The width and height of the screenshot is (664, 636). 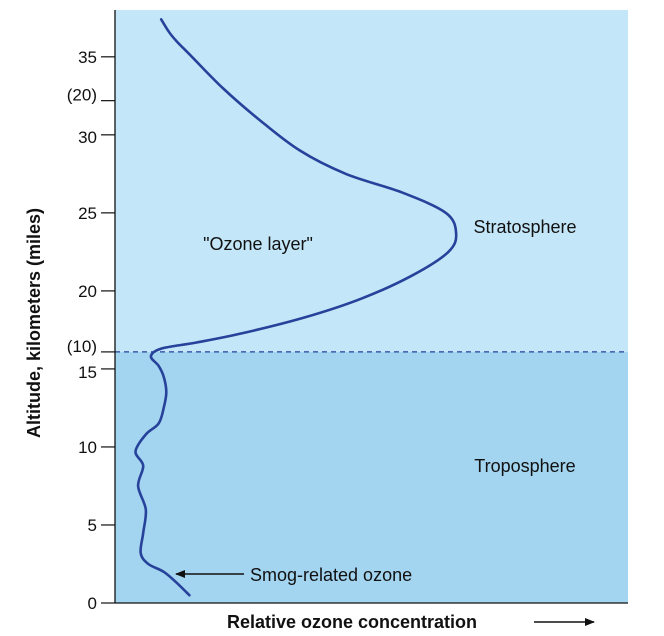 What do you see at coordinates (92, 603) in the screenshot?
I see `km-0-tick-label: 0` at bounding box center [92, 603].